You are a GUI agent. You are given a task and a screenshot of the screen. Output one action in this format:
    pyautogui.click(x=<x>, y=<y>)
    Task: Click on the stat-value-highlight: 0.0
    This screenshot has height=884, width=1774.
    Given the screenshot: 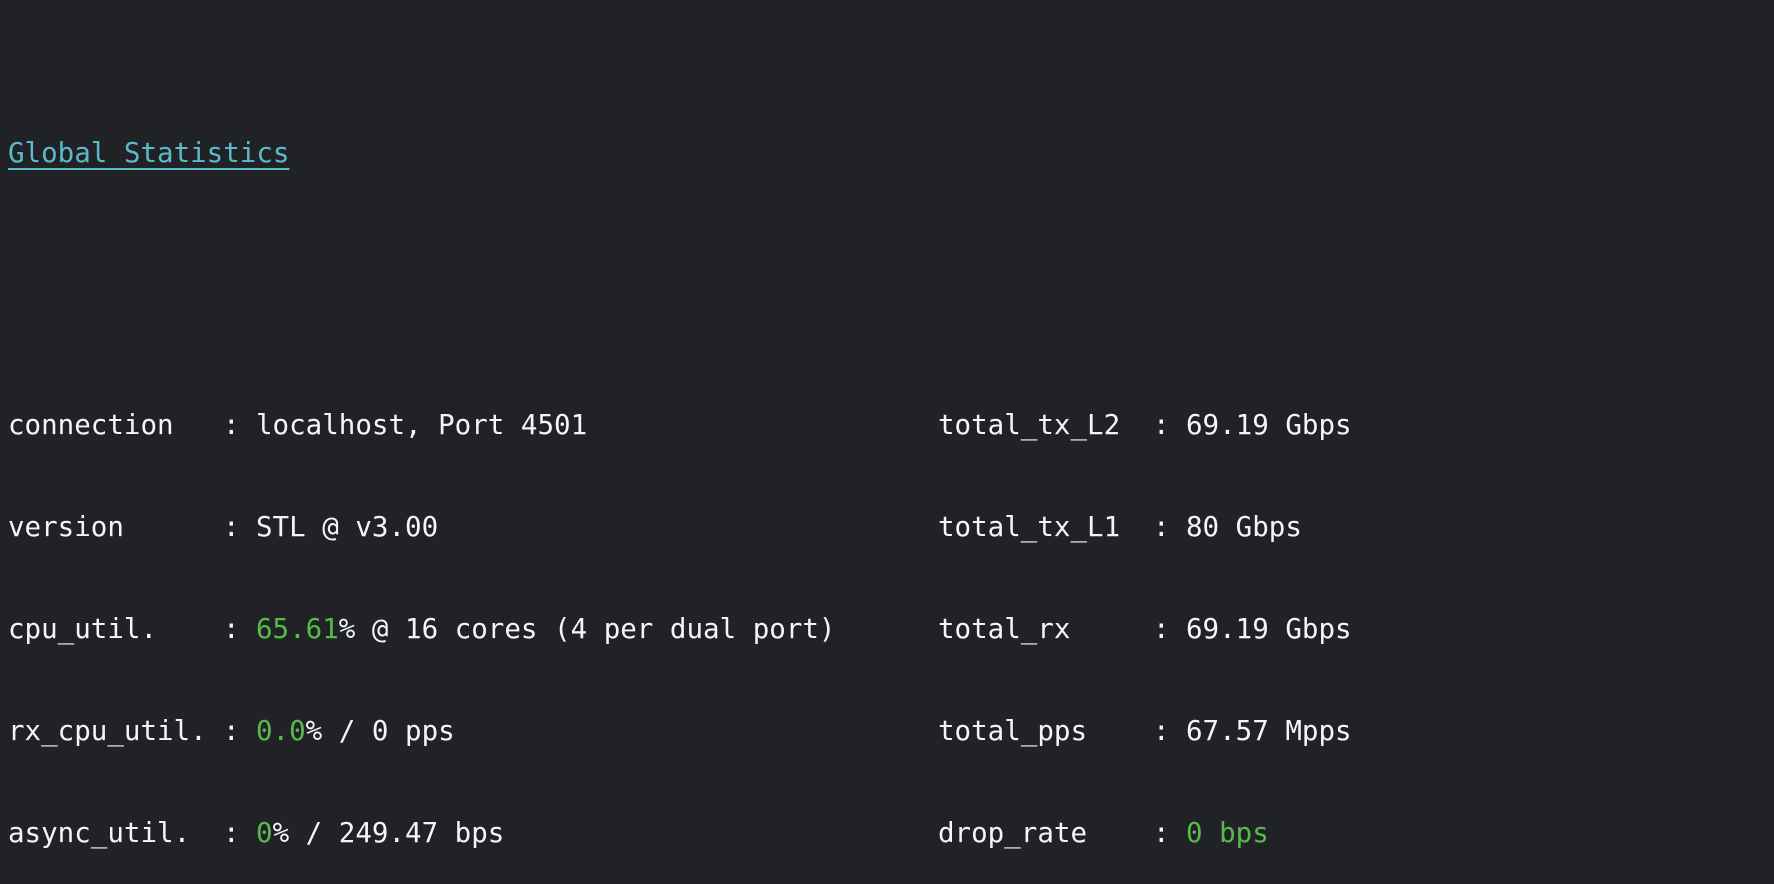 What is the action you would take?
    pyautogui.click(x=281, y=731)
    